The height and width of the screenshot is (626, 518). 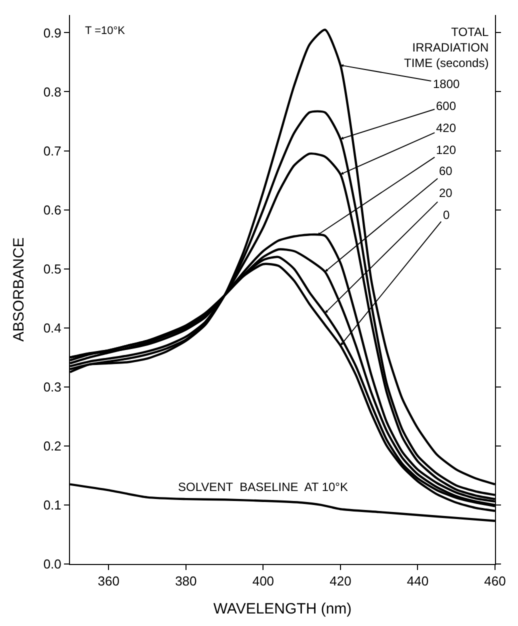 What do you see at coordinates (282, 609) in the screenshot?
I see `x-axis-title: WAVELENGTH (nm)` at bounding box center [282, 609].